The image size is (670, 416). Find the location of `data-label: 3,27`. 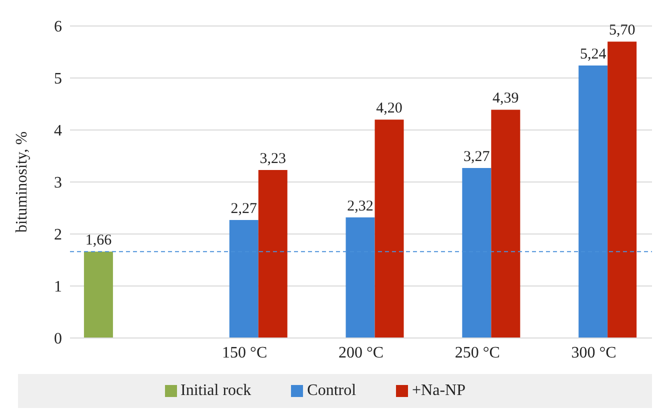

data-label: 3,27 is located at coordinates (477, 156).